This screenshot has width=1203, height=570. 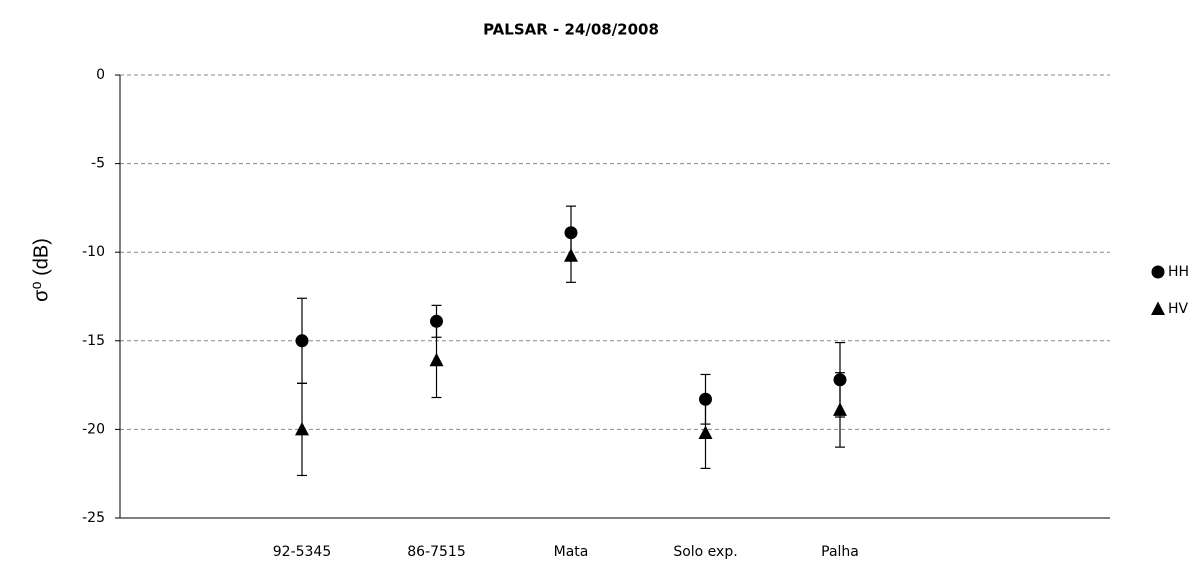 I want to click on y-tick-label: -25, so click(x=93, y=518).